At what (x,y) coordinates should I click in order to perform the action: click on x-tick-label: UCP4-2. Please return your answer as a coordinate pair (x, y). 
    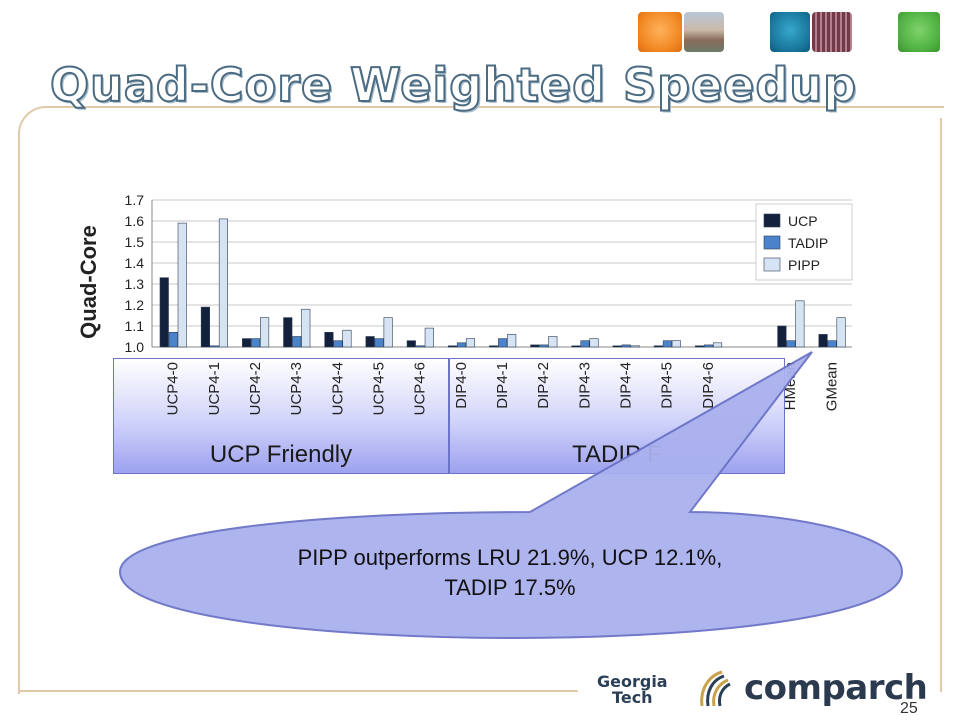
    Looking at the image, I should click on (255, 388).